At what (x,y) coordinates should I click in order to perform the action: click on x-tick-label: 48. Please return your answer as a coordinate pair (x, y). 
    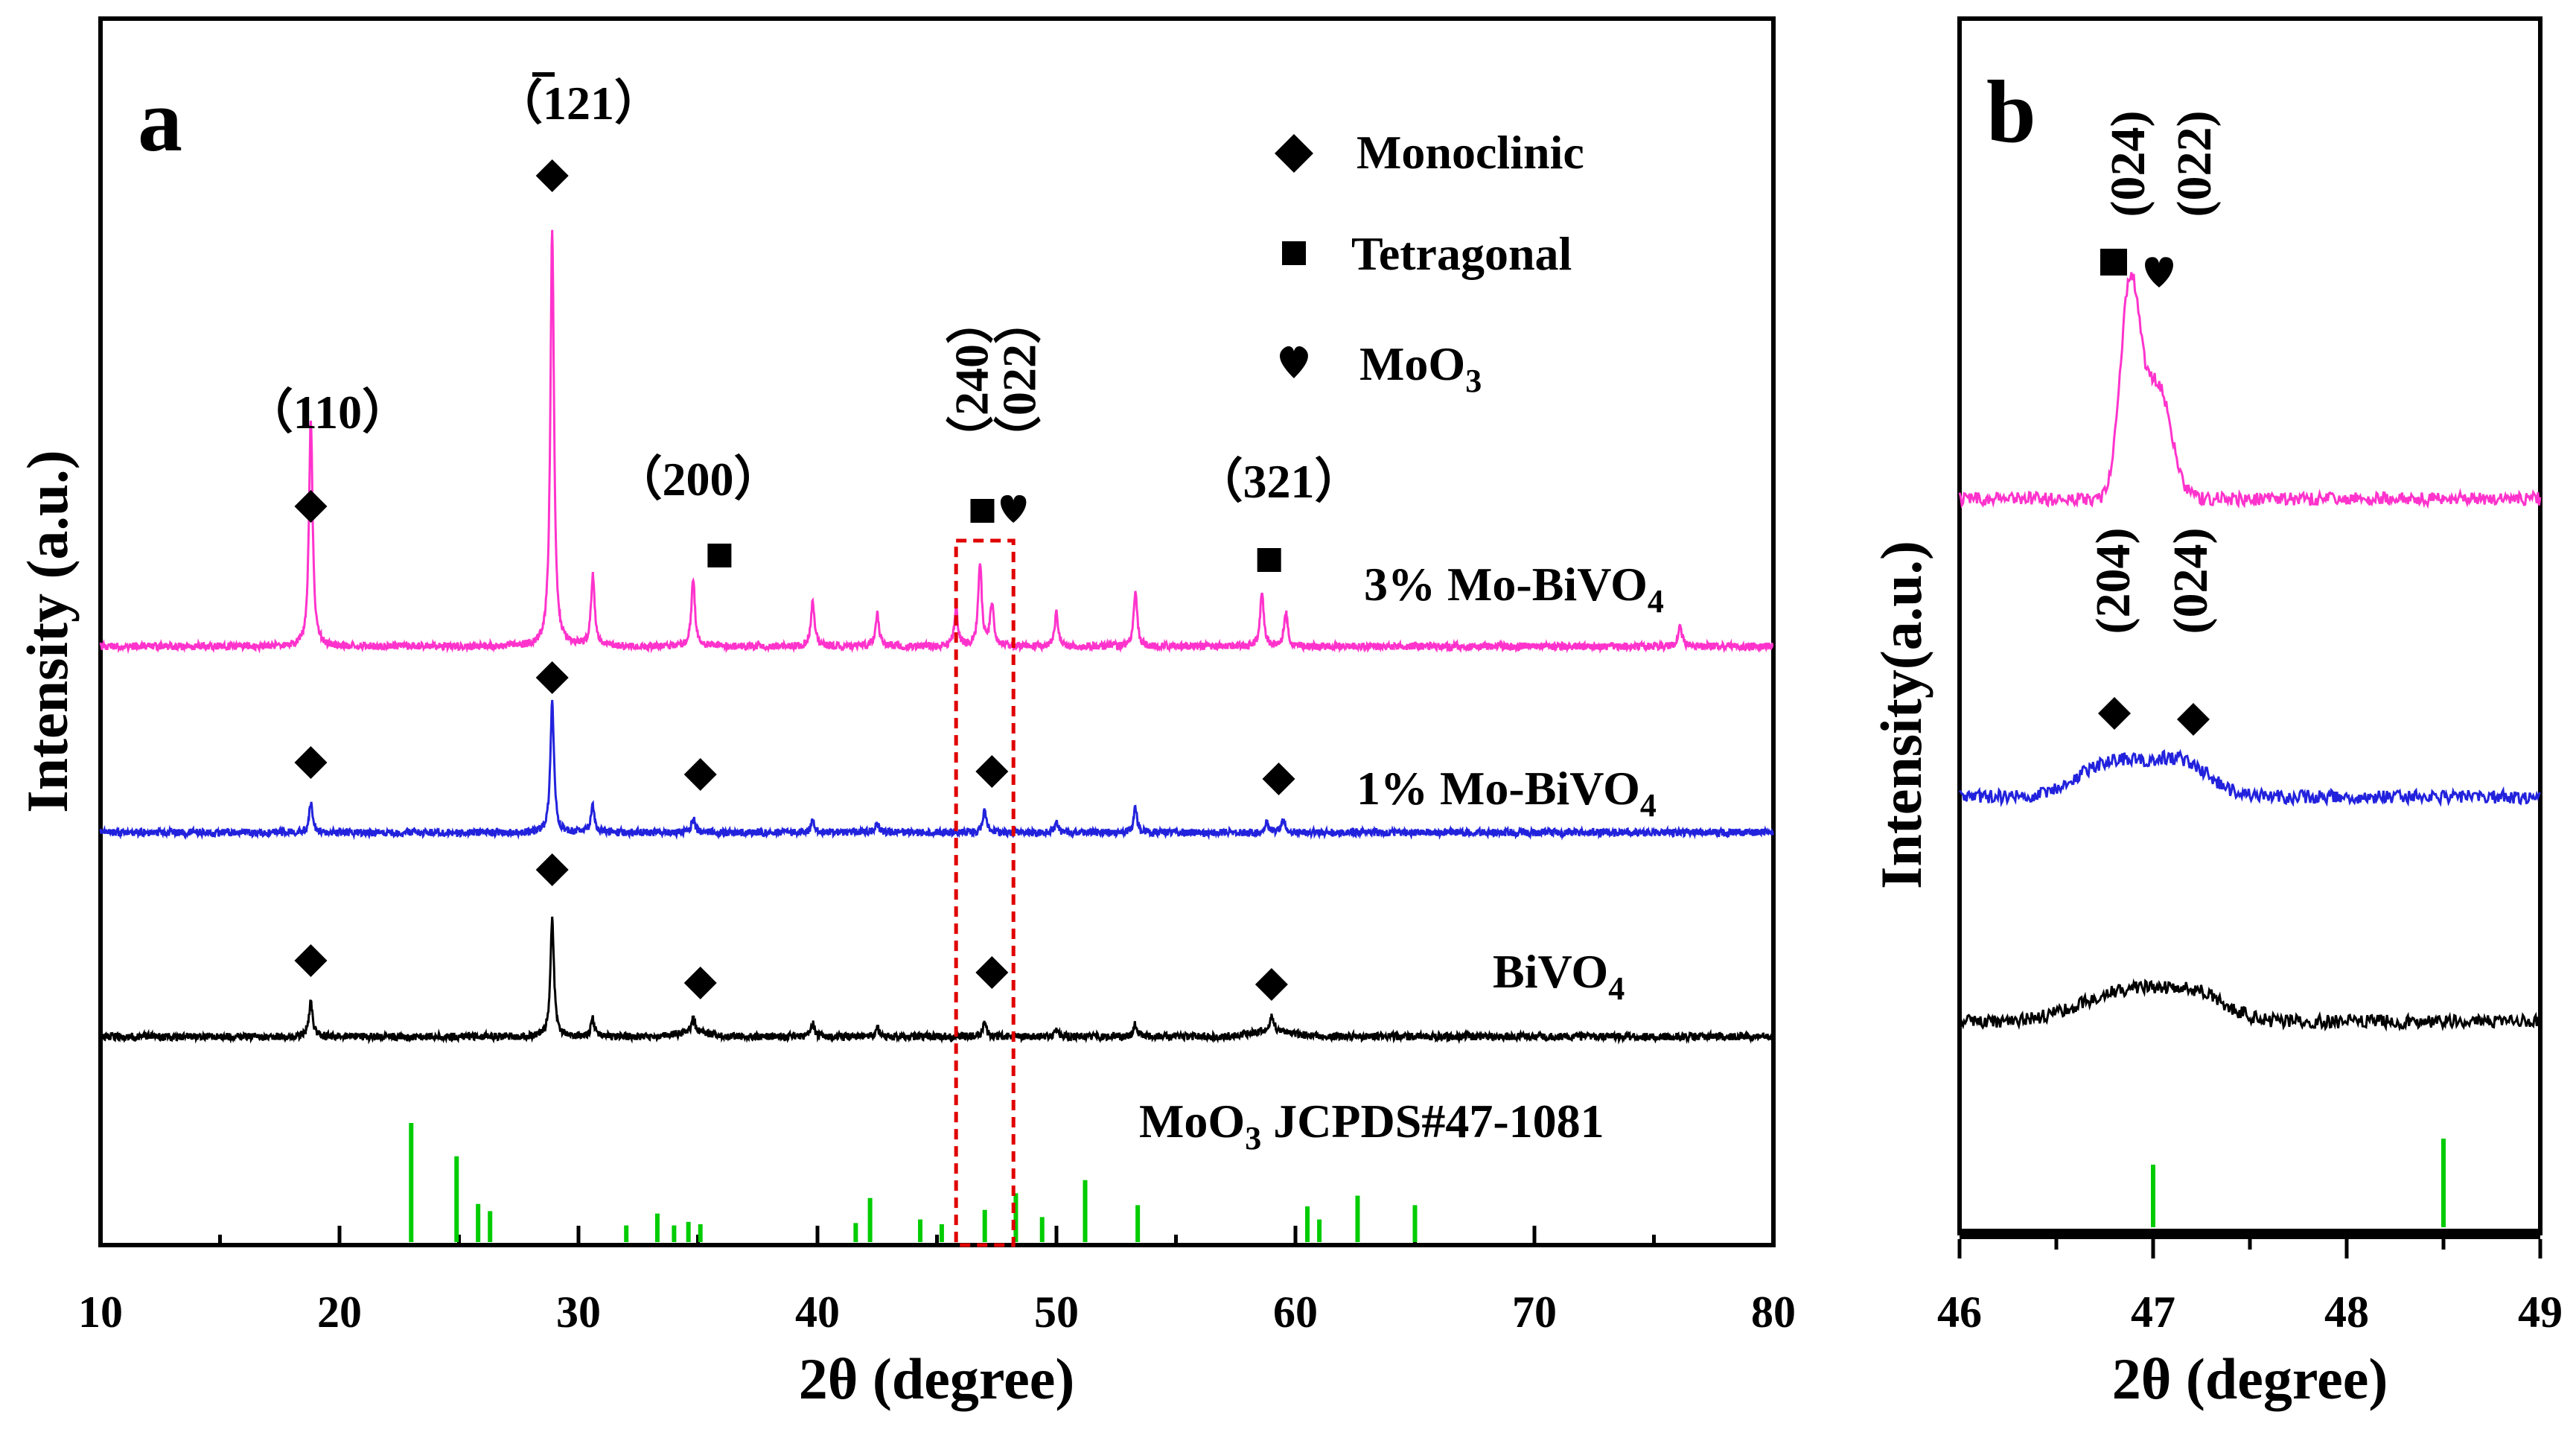
    Looking at the image, I should click on (2346, 1312).